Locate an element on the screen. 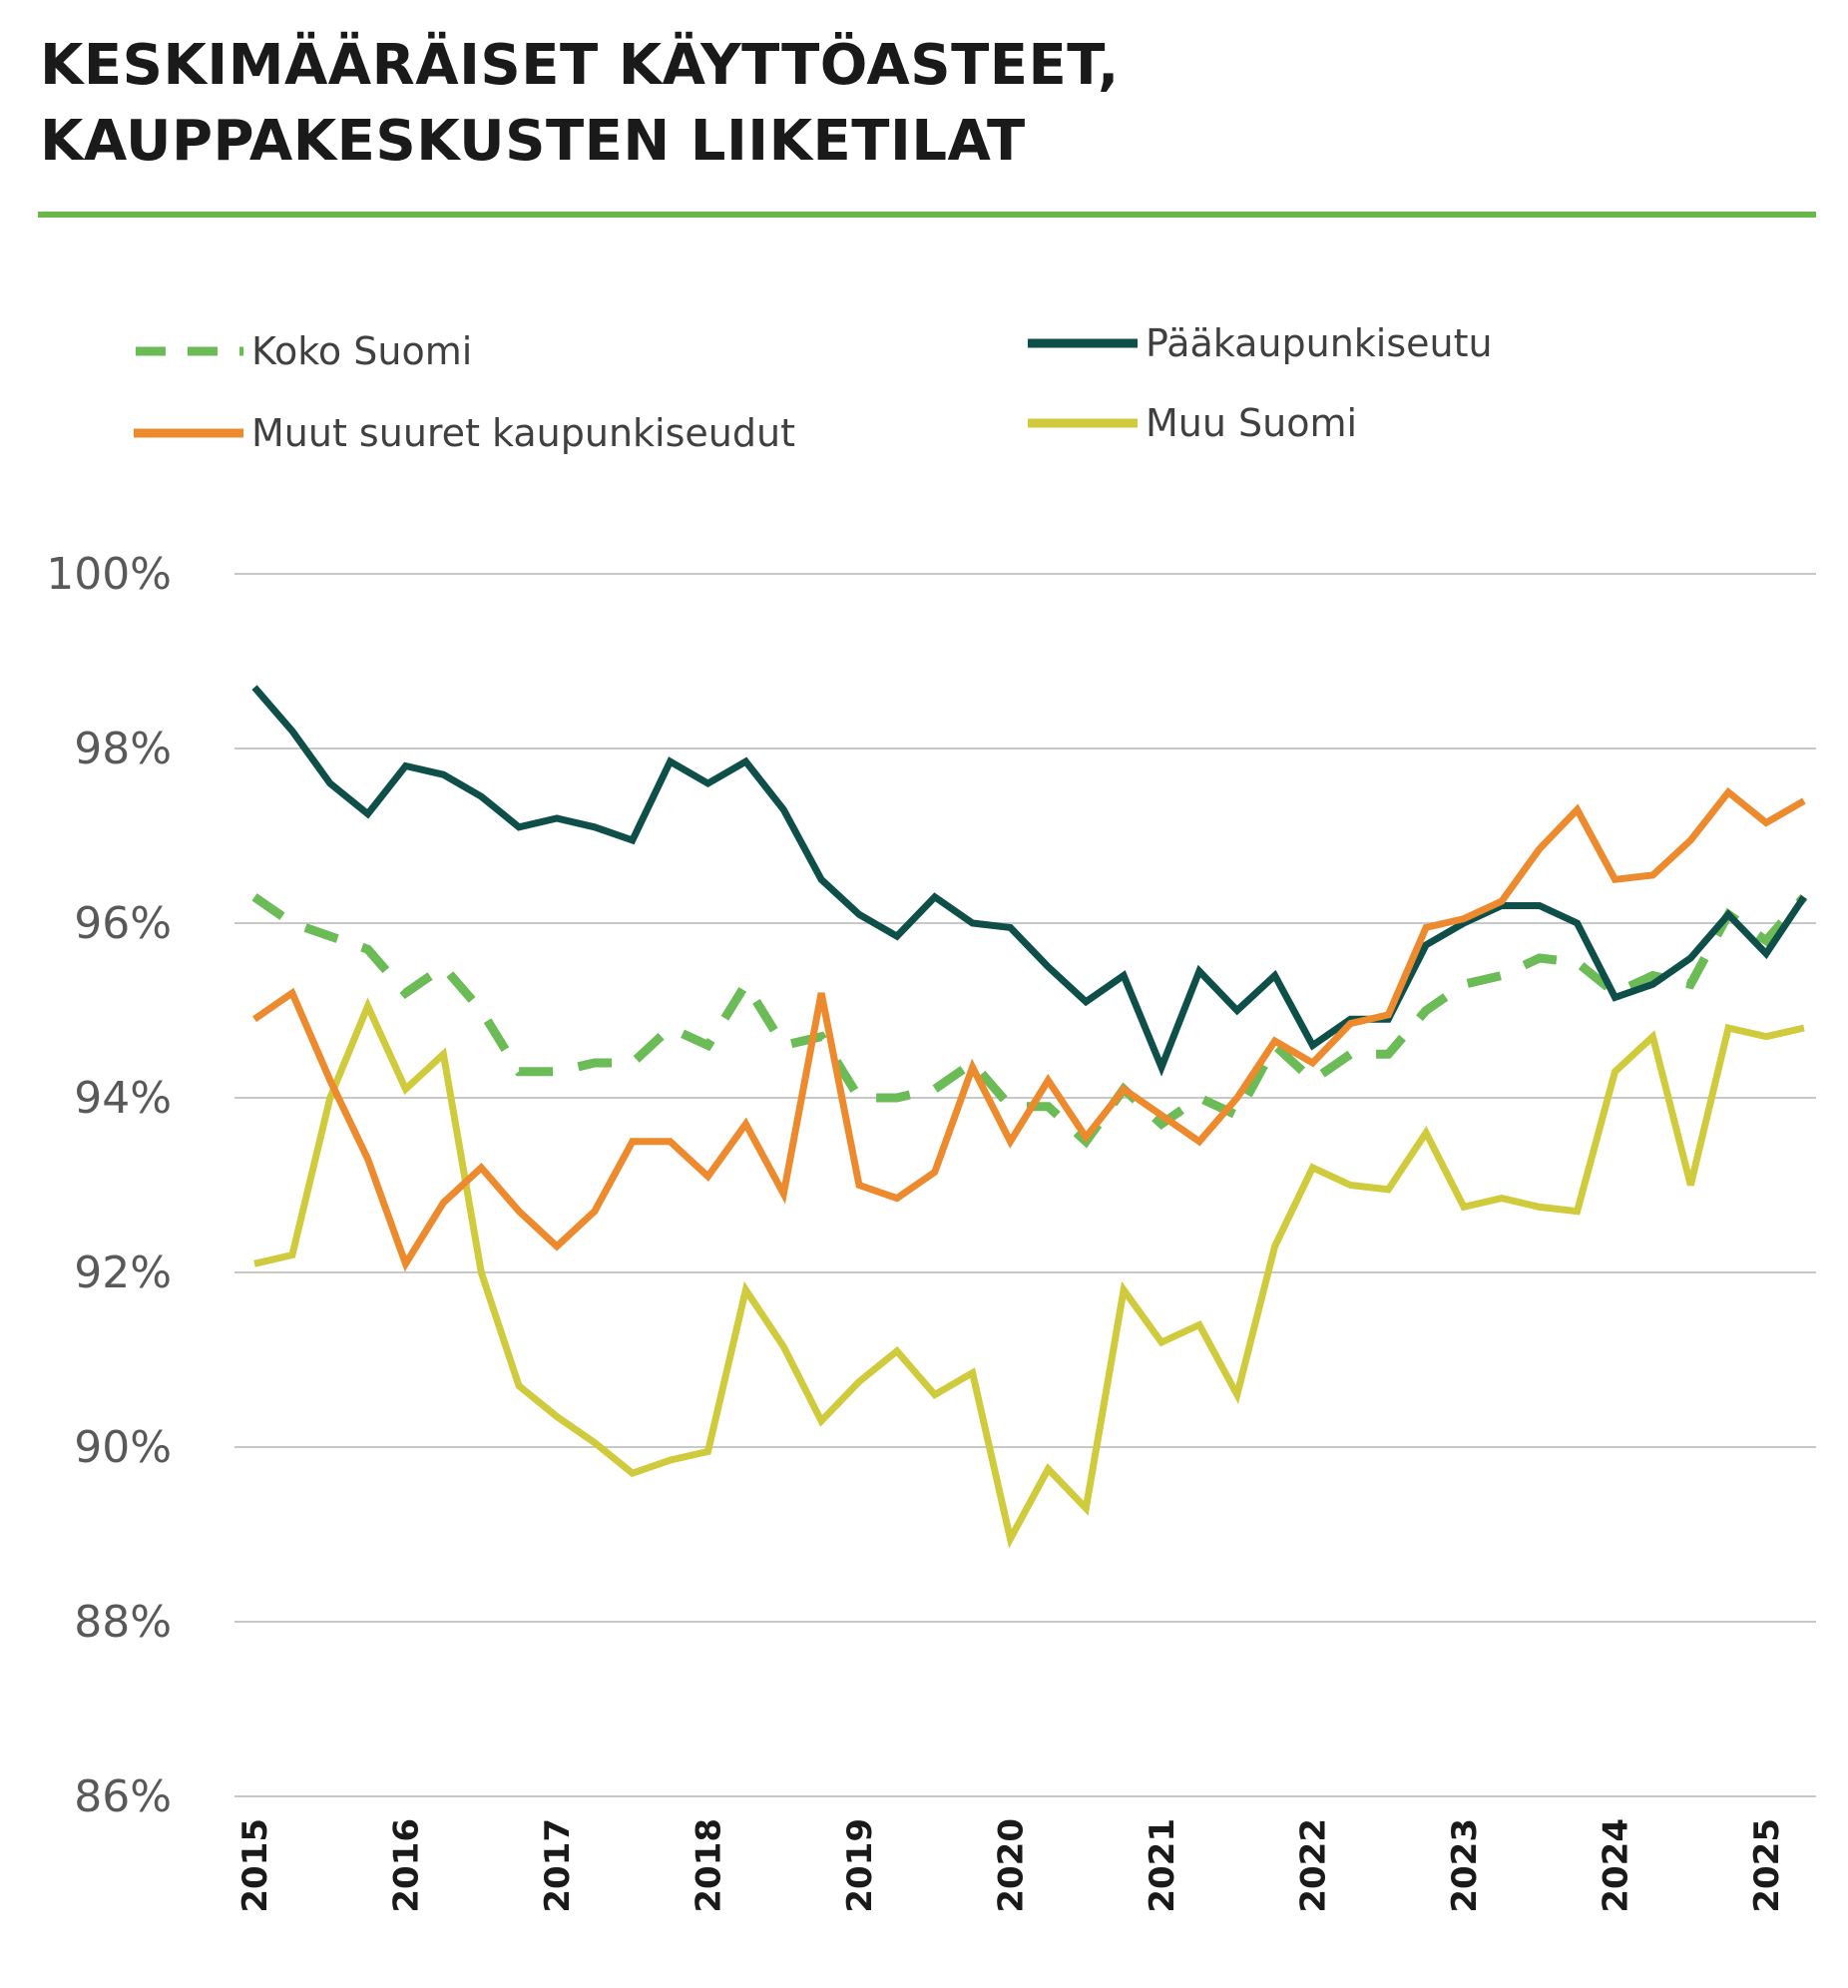  y-tick-label: 90% is located at coordinates (123, 1447).